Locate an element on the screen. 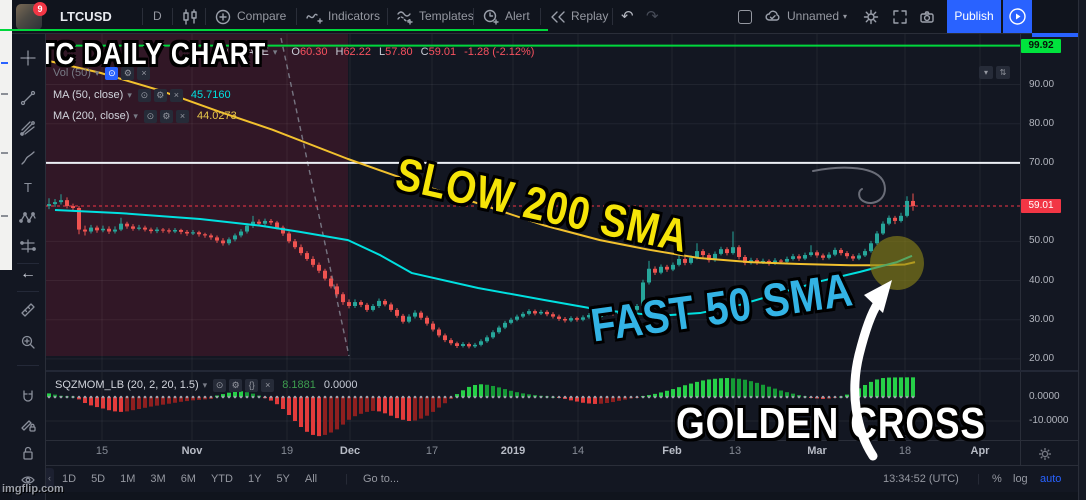  hide-panel-arrow-icon: ← is located at coordinates (28, 273).